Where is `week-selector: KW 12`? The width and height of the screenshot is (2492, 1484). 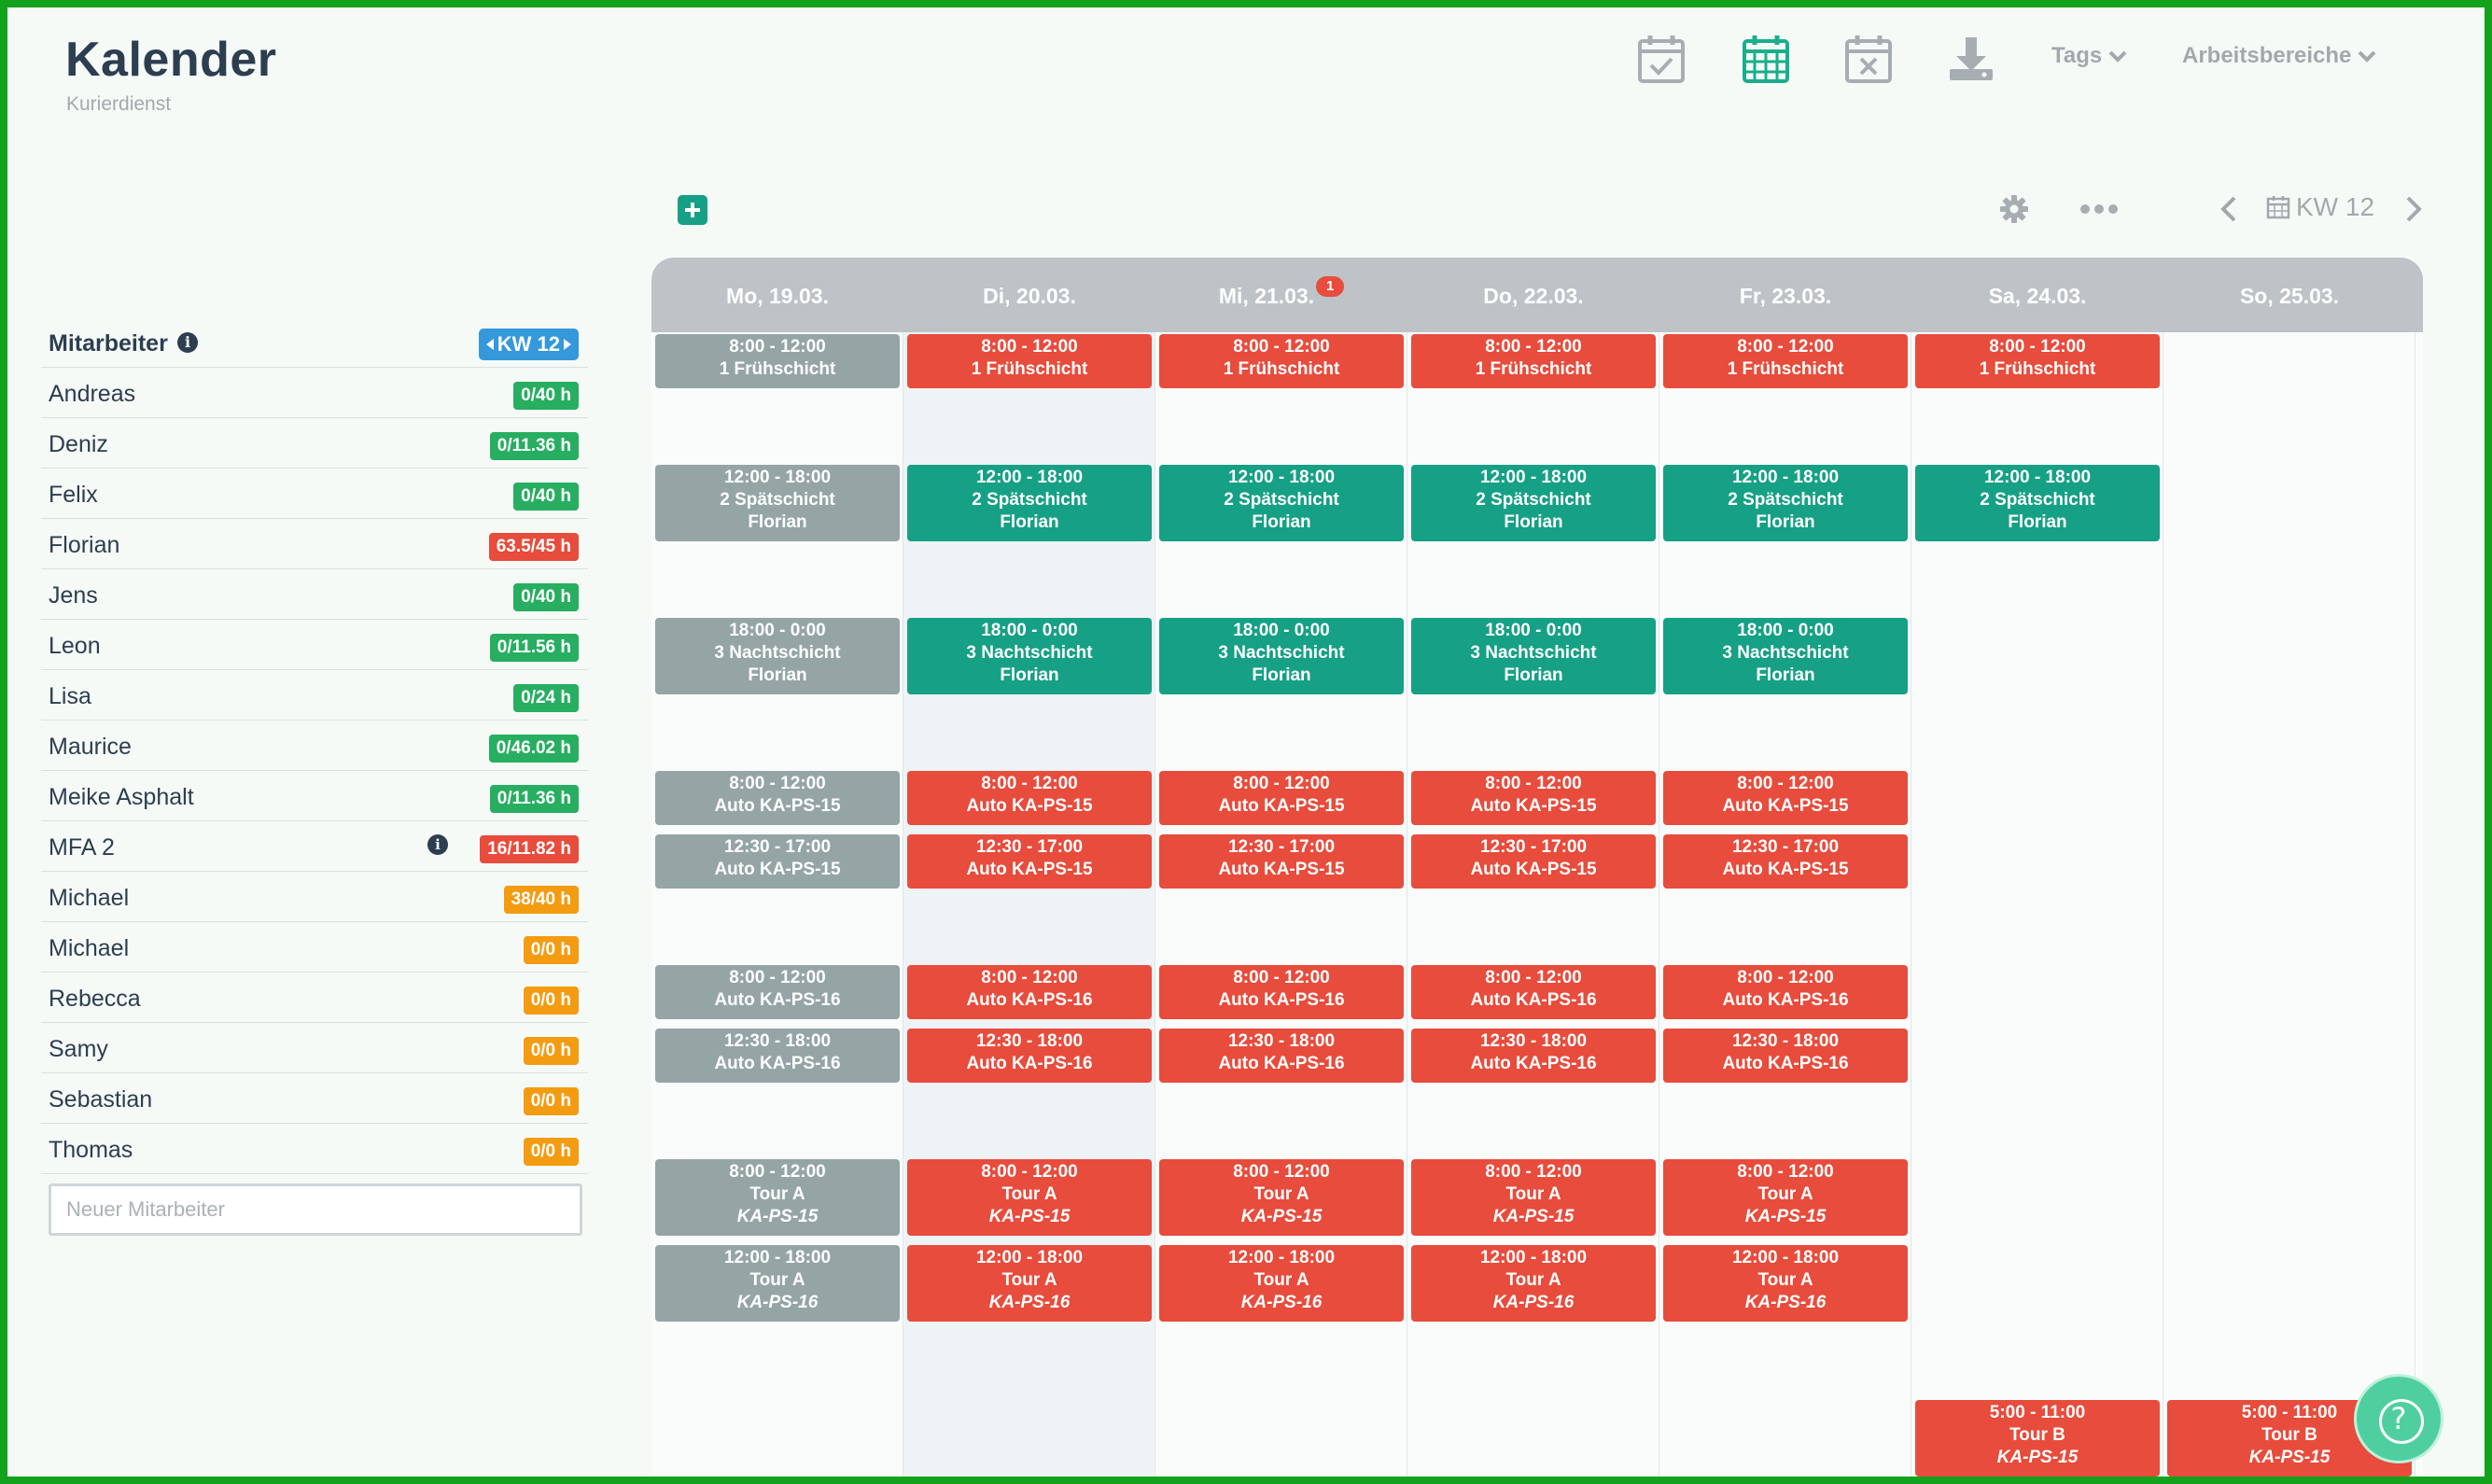
week-selector: KW 12 is located at coordinates (2320, 207).